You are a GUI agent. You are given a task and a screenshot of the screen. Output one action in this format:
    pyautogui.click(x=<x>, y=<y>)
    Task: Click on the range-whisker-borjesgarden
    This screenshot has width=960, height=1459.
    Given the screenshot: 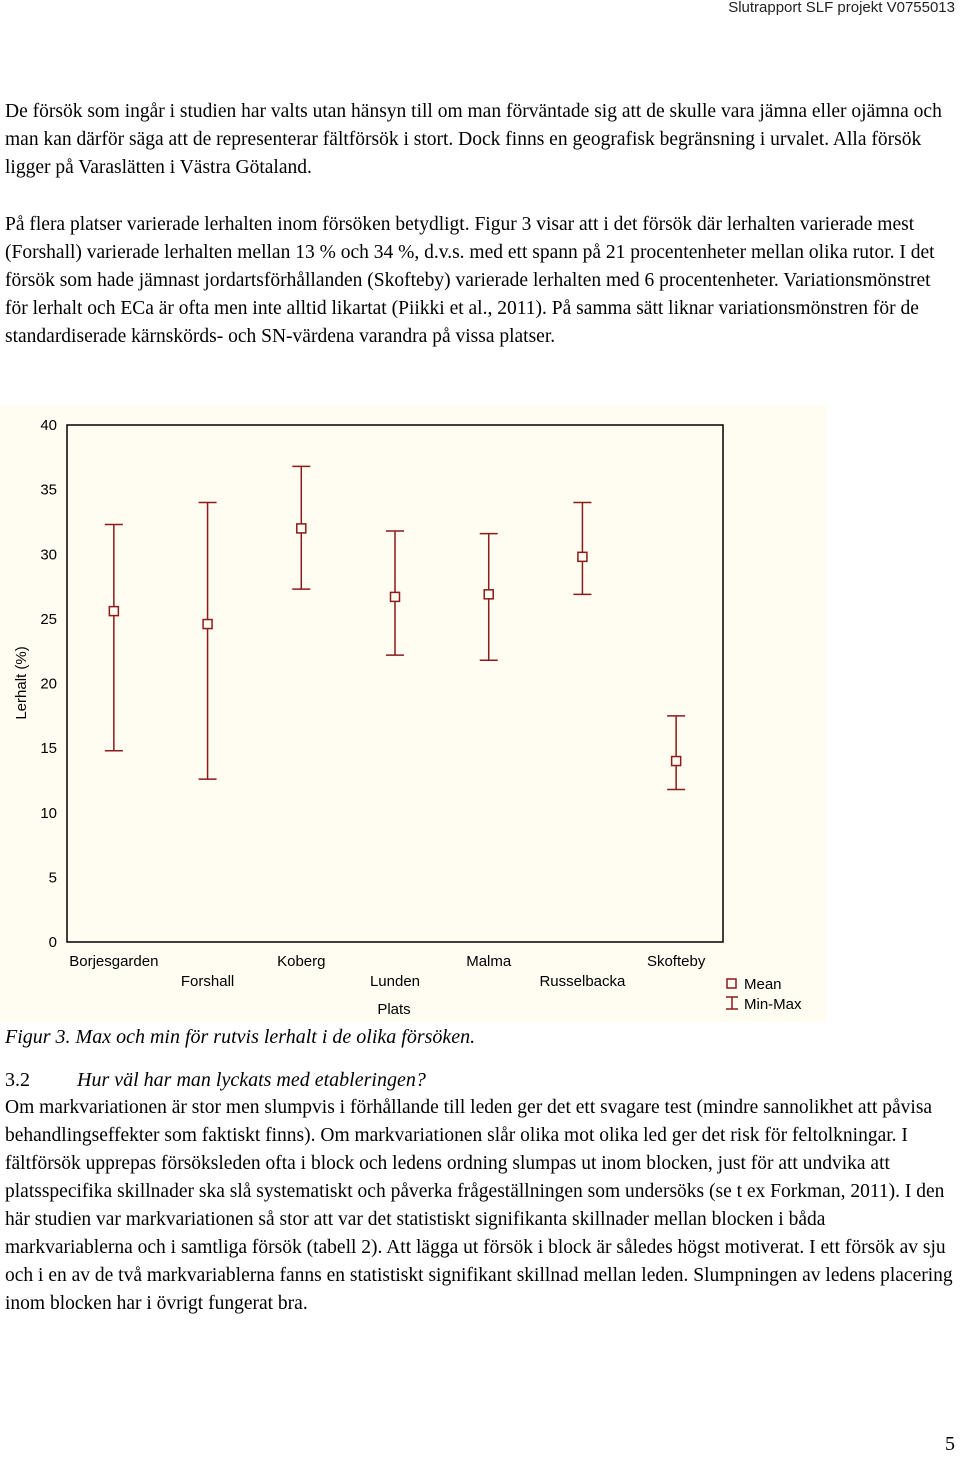 What is the action you would take?
    pyautogui.click(x=113, y=637)
    